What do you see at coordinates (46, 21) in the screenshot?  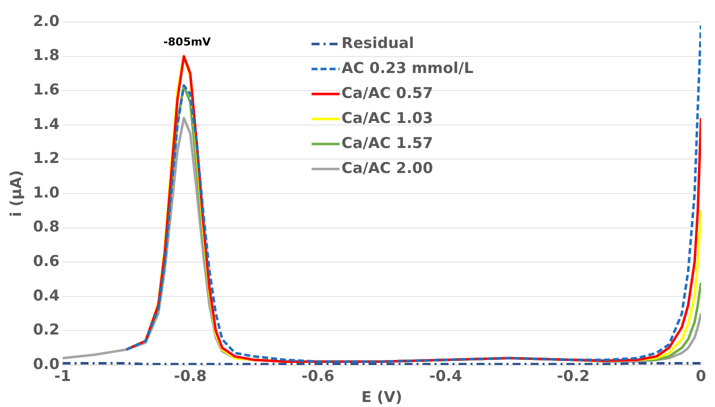 I see `y-tick-label: 2.0` at bounding box center [46, 21].